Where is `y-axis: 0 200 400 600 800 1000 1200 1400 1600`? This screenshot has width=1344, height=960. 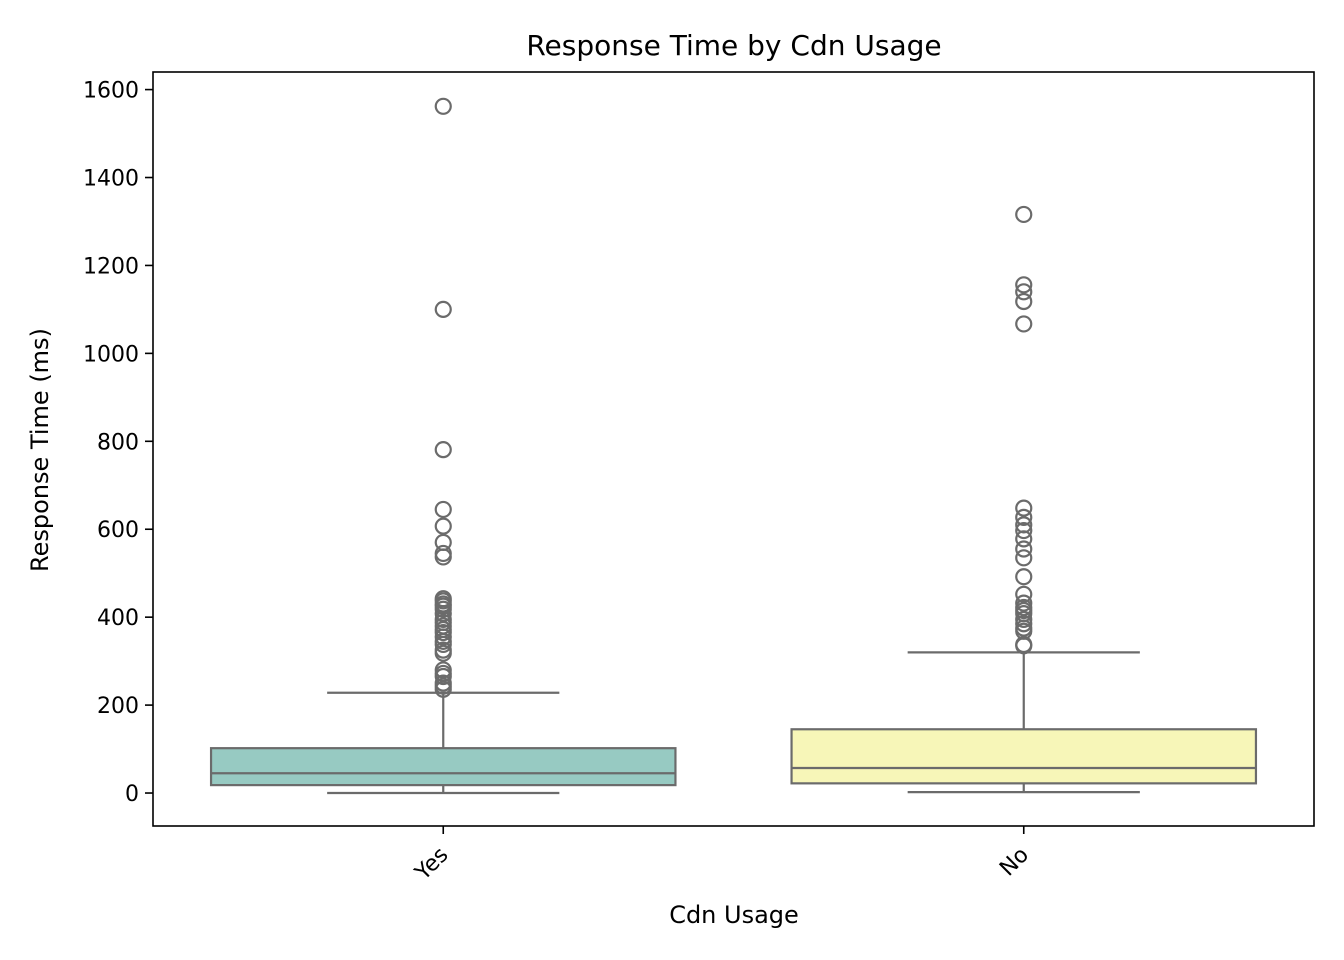 y-axis: 0 200 400 600 800 1000 1200 1400 1600 is located at coordinates (118, 443).